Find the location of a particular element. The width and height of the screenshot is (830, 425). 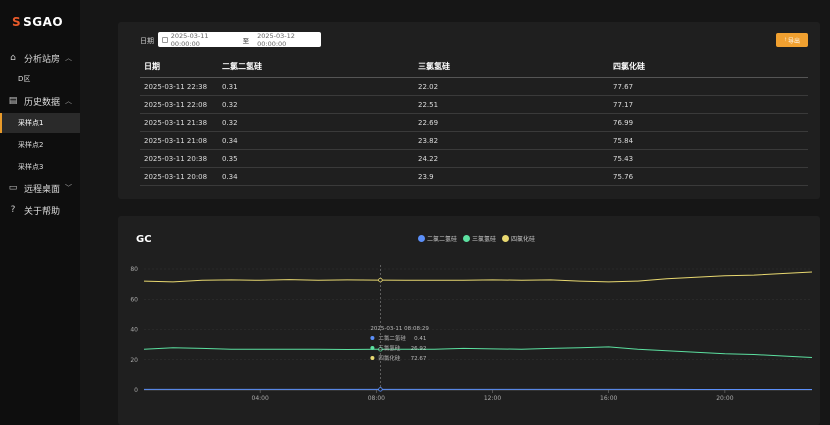

export-icon: ↑ is located at coordinates (785, 40).